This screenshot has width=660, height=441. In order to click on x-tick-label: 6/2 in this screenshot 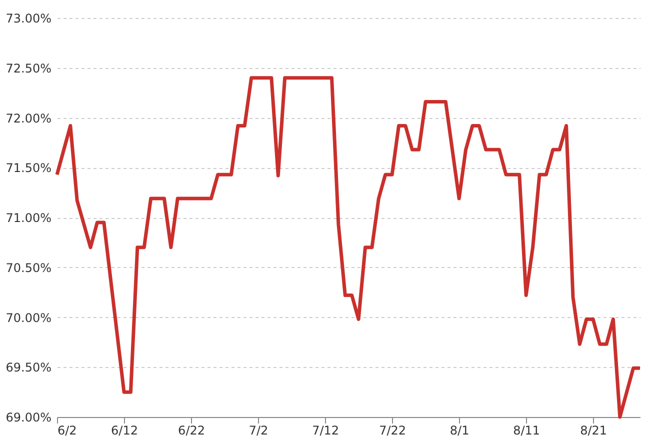, I will do `click(67, 431)`.